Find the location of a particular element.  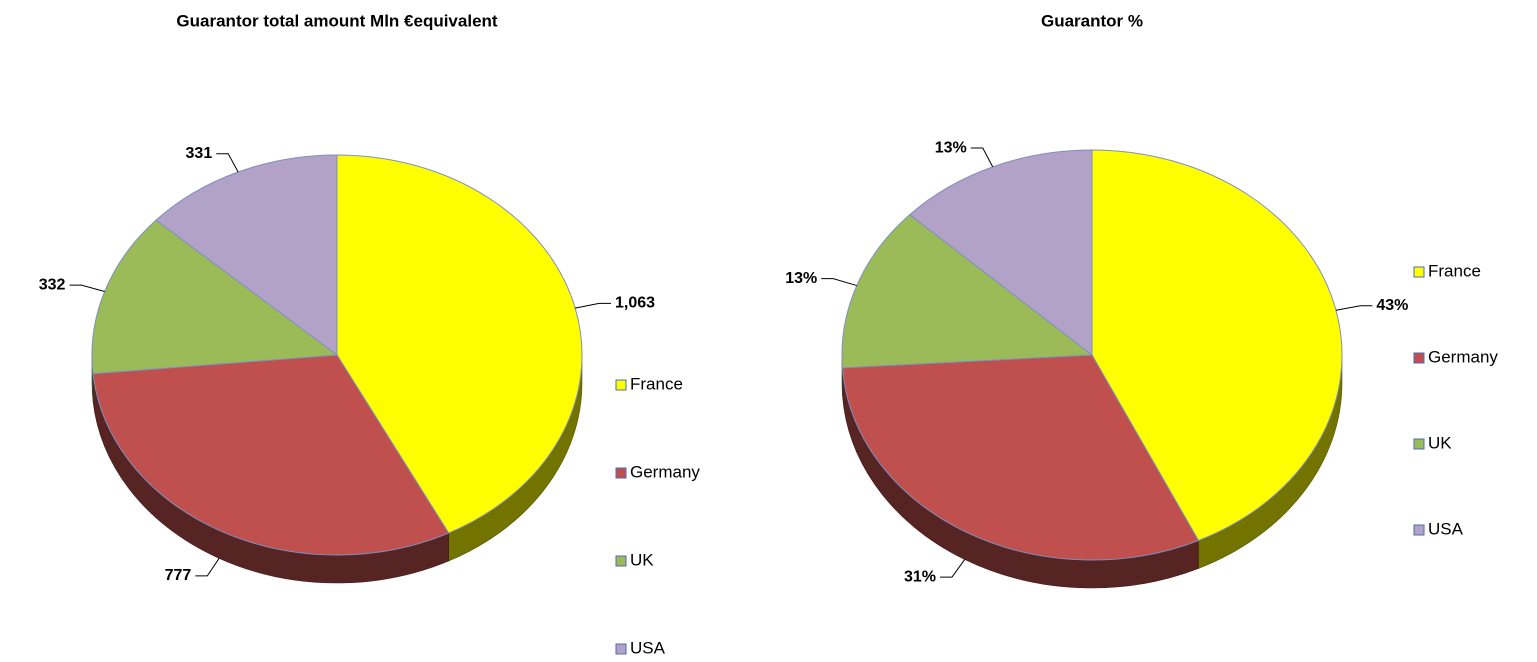

data-label: 43% is located at coordinates (1392, 305).